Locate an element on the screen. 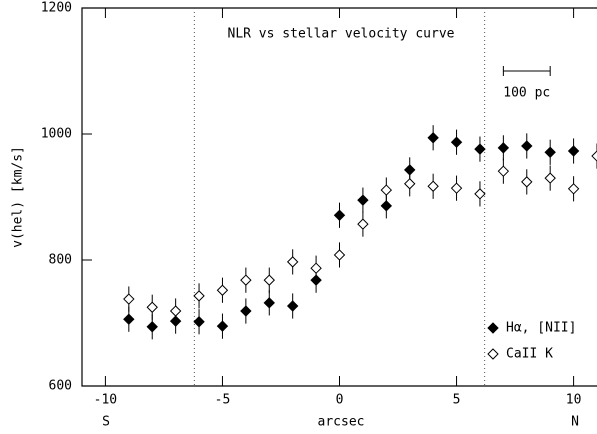 The image size is (597, 434). y-tick-label: 600 is located at coordinates (60, 386).